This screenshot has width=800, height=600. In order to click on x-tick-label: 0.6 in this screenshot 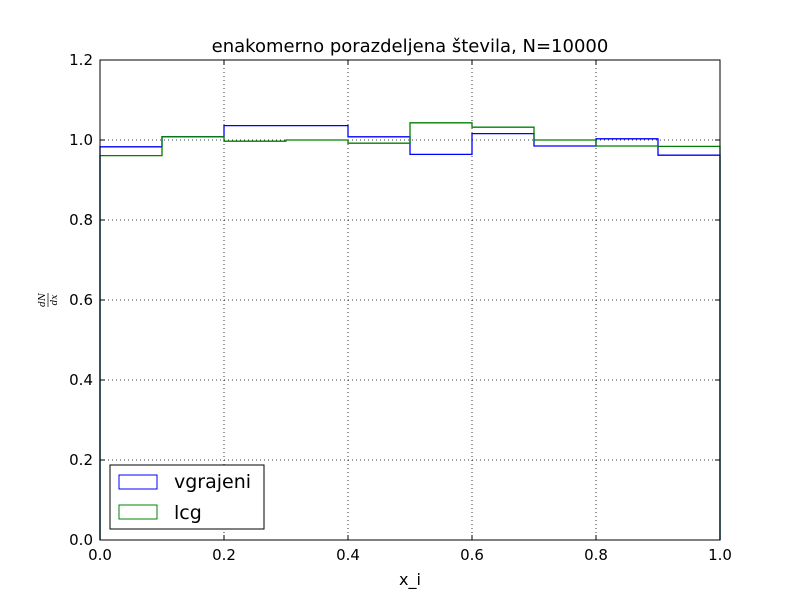, I will do `click(472, 555)`.